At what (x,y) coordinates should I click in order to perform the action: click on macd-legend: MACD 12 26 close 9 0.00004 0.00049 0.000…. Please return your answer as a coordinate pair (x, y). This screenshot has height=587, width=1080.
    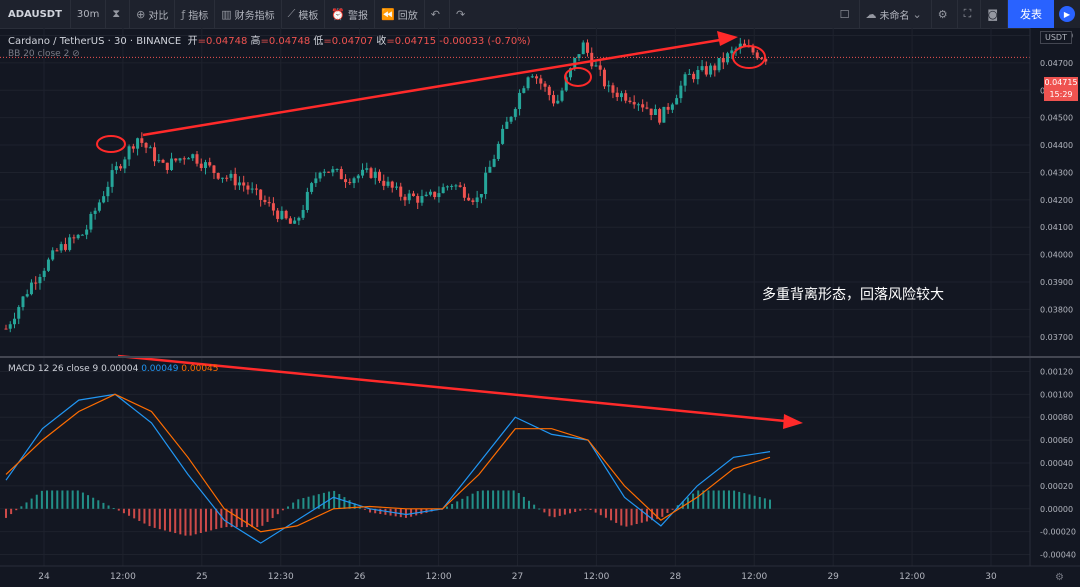
    Looking at the image, I should click on (113, 369).